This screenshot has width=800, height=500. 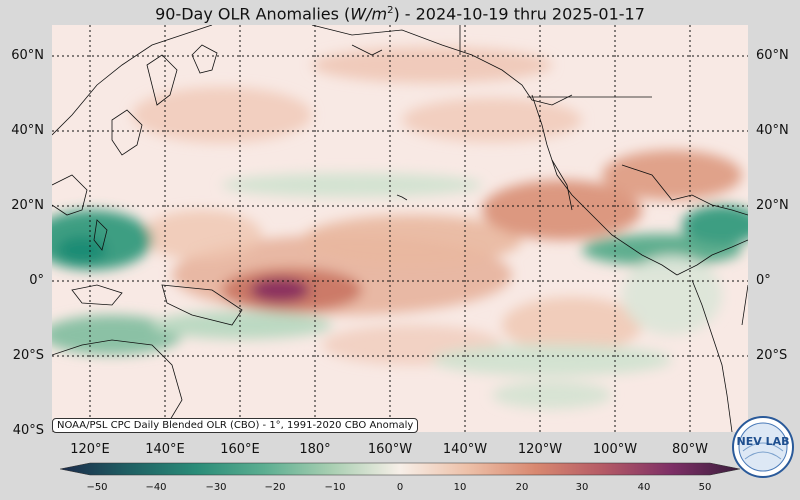 What do you see at coordinates (156, 487) in the screenshot?
I see `colorbar-tick: −40` at bounding box center [156, 487].